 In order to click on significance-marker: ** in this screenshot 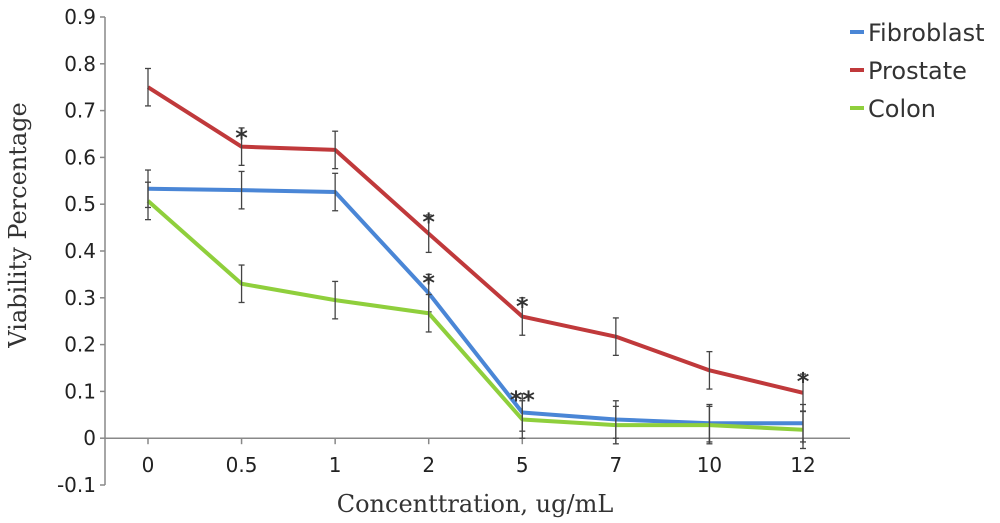, I will do `click(523, 400)`.